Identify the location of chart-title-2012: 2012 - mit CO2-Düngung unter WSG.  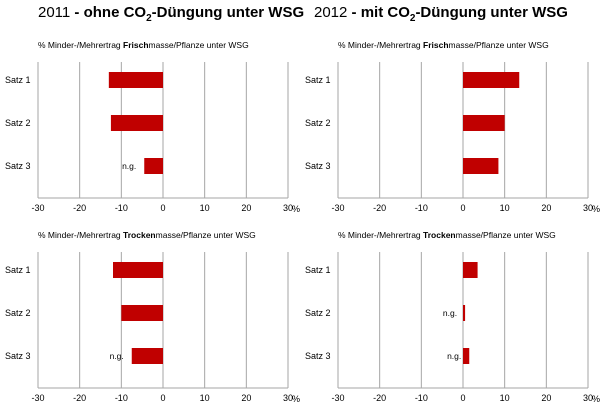
(441, 14).